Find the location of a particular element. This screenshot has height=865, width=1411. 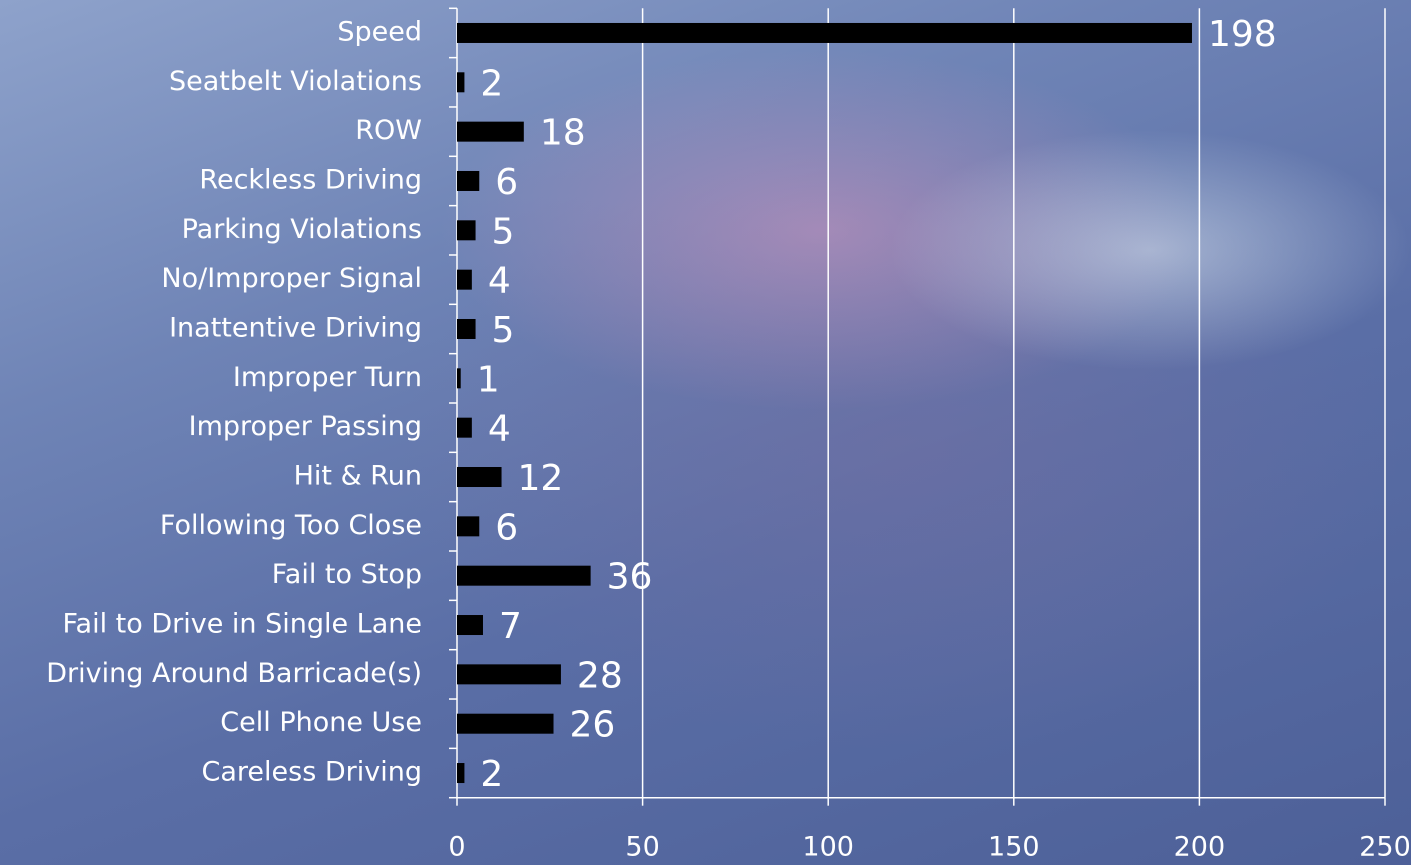

value-label: 28 is located at coordinates (600, 675).